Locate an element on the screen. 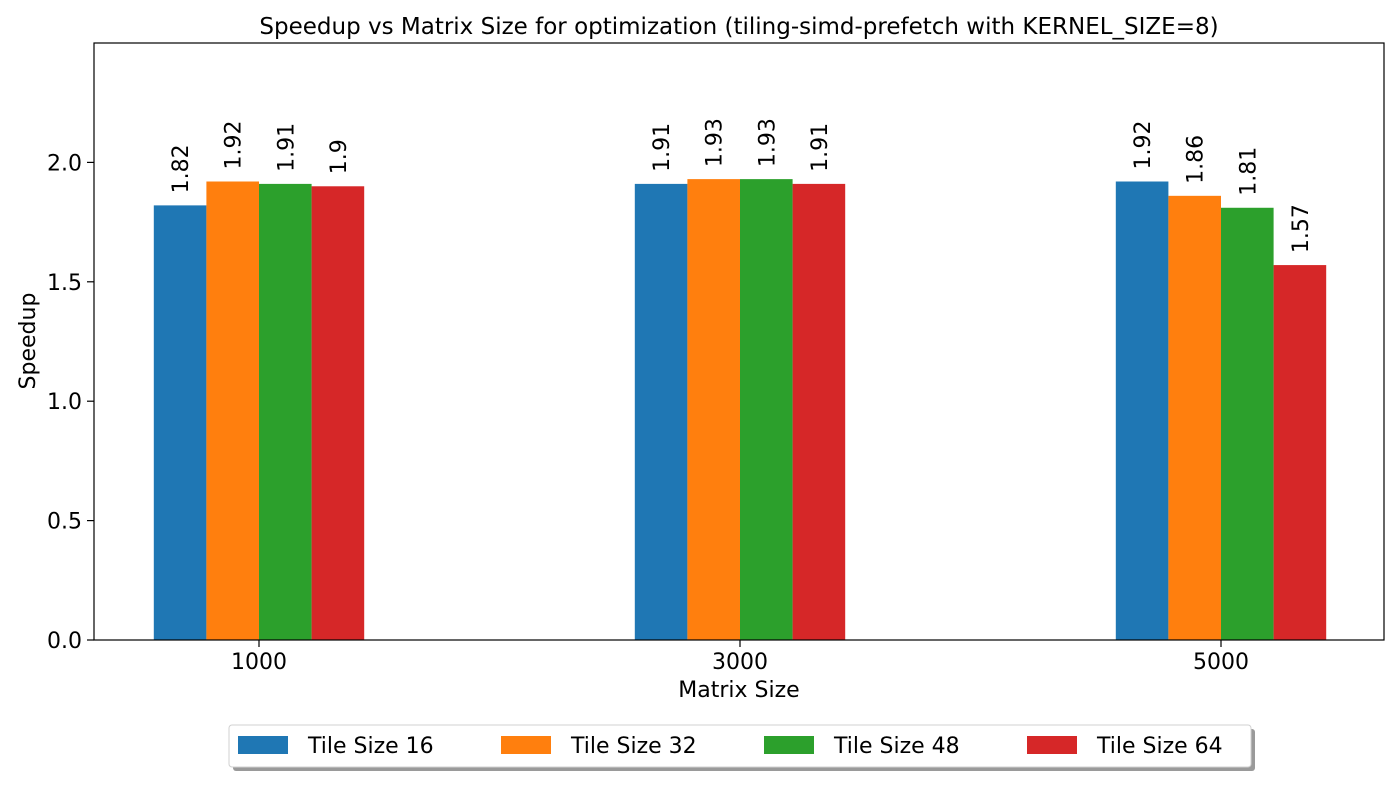  legend-entry-label: Tile Size 16 is located at coordinates (370, 746).